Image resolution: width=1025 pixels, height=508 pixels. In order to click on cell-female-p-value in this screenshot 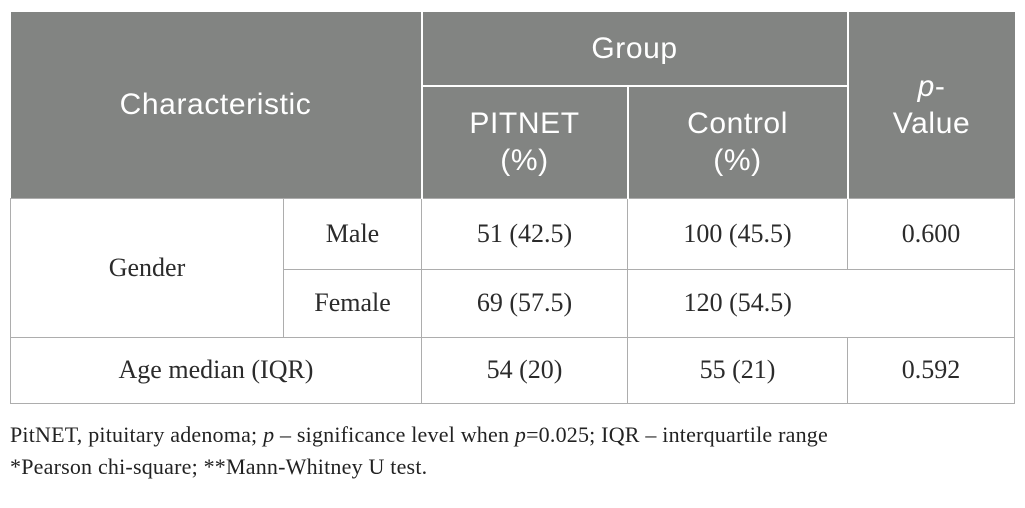, I will do `click(931, 303)`.